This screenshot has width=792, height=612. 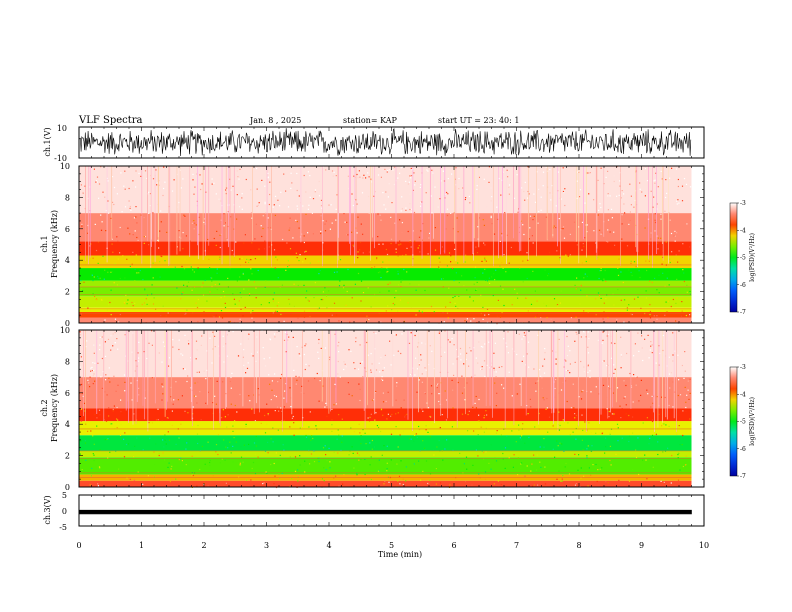 What do you see at coordinates (67, 323) in the screenshot?
I see `frequency-tick-label: 0` at bounding box center [67, 323].